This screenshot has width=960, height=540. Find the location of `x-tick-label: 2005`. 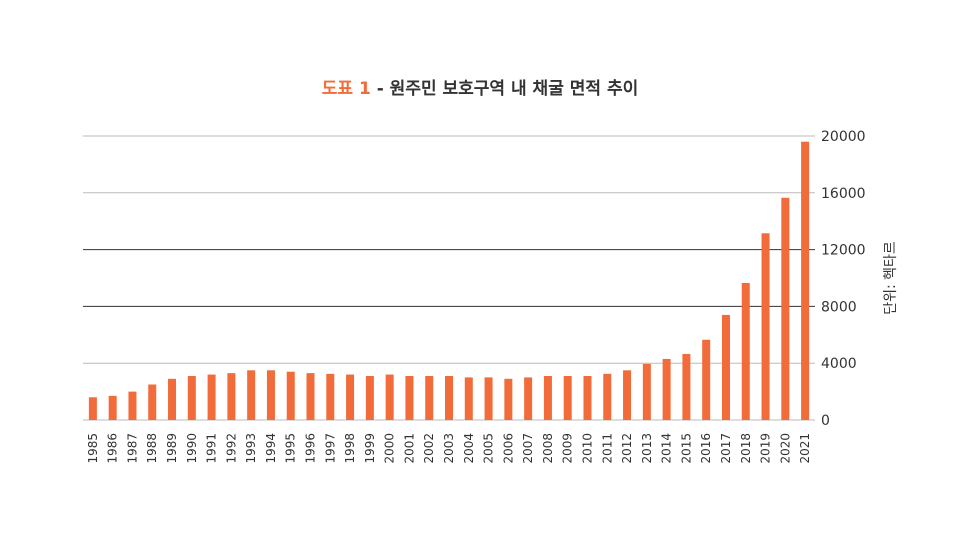

x-tick-label: 2005 is located at coordinates (489, 448).